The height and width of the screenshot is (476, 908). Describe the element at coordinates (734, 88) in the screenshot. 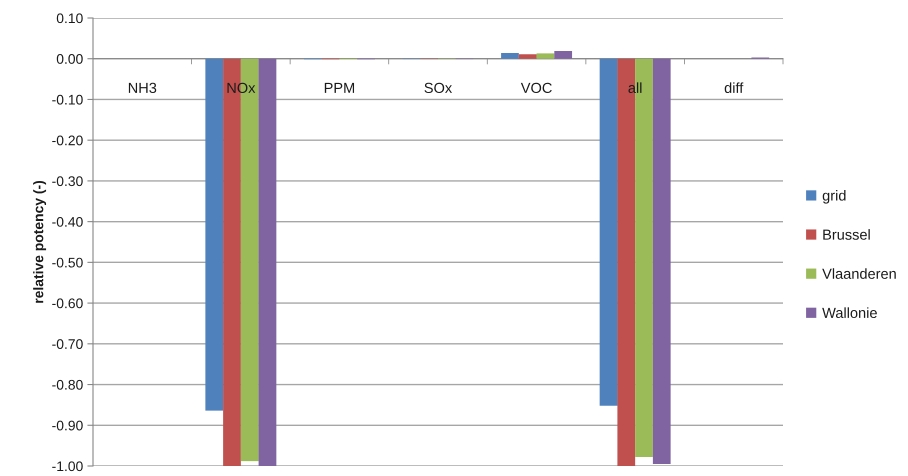

I see `x-tick-label: diff` at that location.